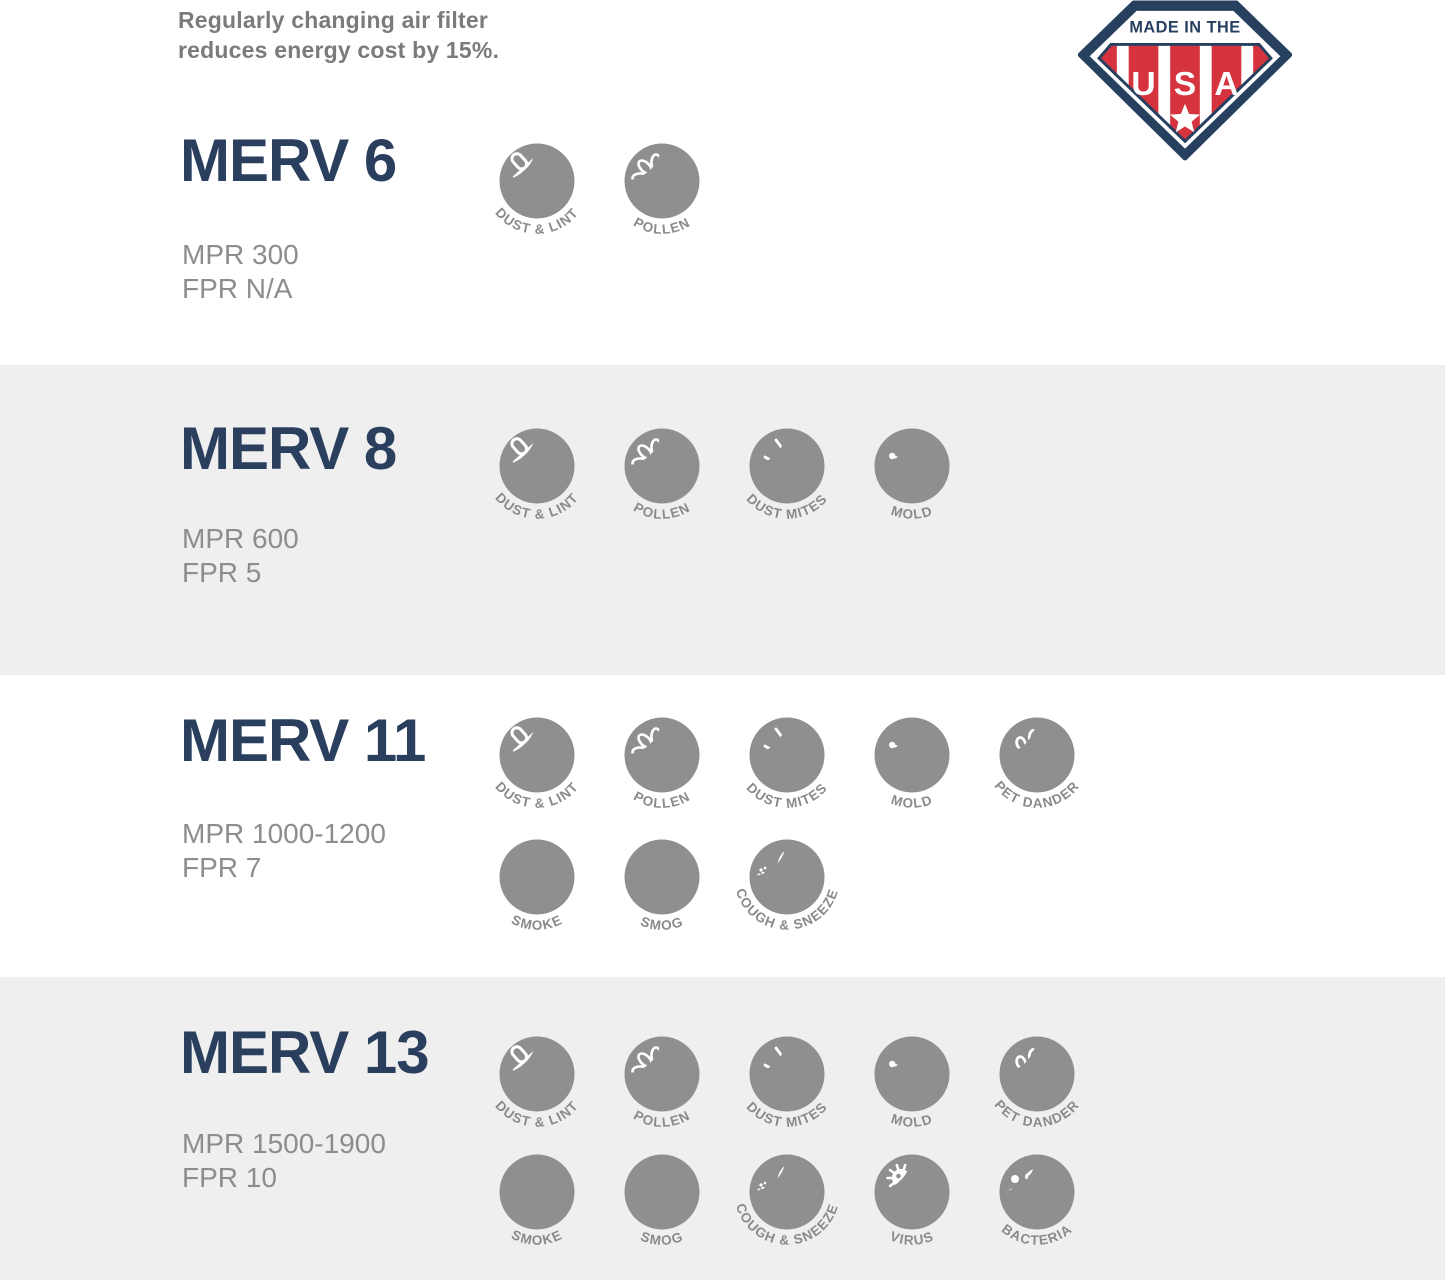  What do you see at coordinates (240, 556) in the screenshot?
I see `merv-8-specs: MPR 600 FPR 5` at bounding box center [240, 556].